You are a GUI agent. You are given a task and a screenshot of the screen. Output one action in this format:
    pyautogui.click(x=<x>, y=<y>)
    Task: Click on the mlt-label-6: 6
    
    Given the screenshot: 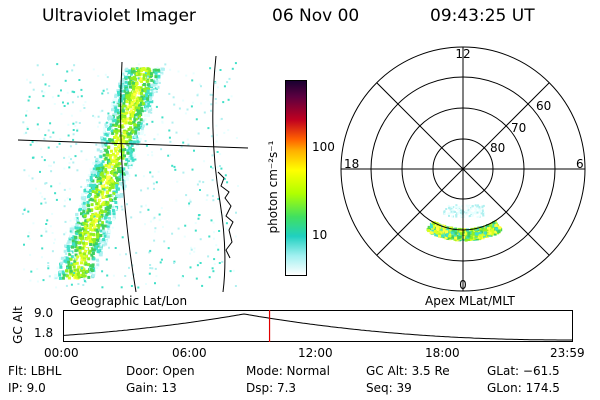 What is the action you would take?
    pyautogui.click(x=580, y=164)
    